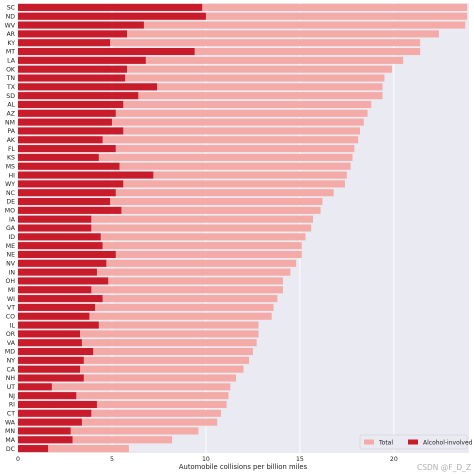 The image size is (474, 474). What do you see at coordinates (10, 369) in the screenshot?
I see `y-tick-ca: CA` at bounding box center [10, 369].